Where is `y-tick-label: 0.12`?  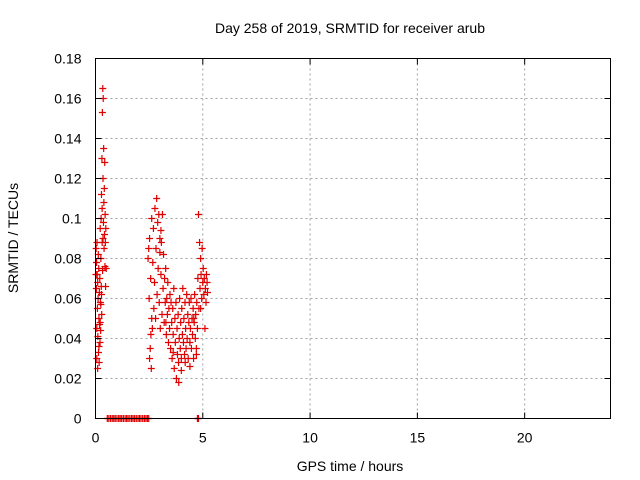
y-tick-label: 0.12 is located at coordinates (67, 179).